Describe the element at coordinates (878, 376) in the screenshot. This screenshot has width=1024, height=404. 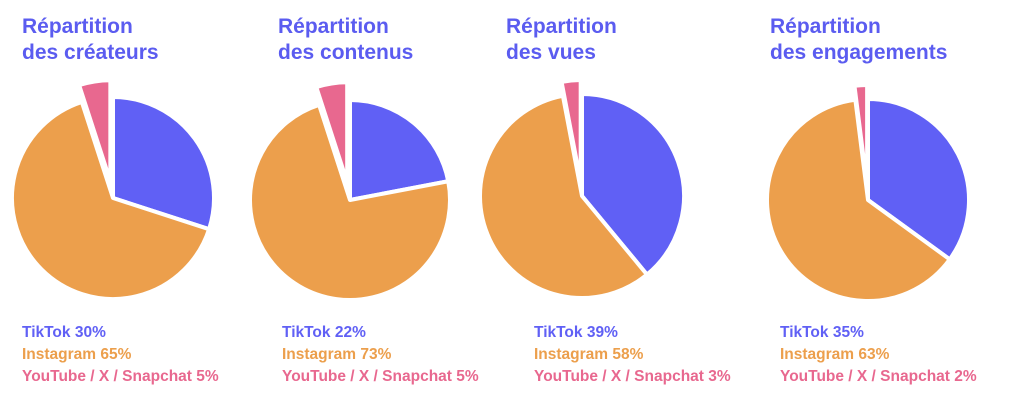
I see `legend-youtube-x-snapchat: YouTube / X / Snapchat 2%` at that location.